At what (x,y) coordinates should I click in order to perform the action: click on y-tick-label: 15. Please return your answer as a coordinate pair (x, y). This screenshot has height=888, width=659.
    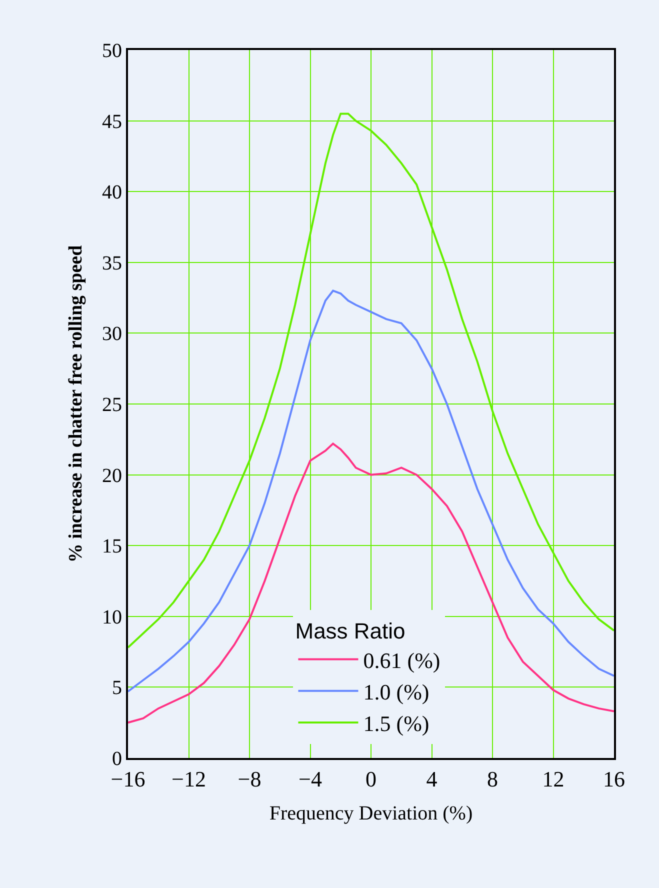
    Looking at the image, I should click on (112, 547).